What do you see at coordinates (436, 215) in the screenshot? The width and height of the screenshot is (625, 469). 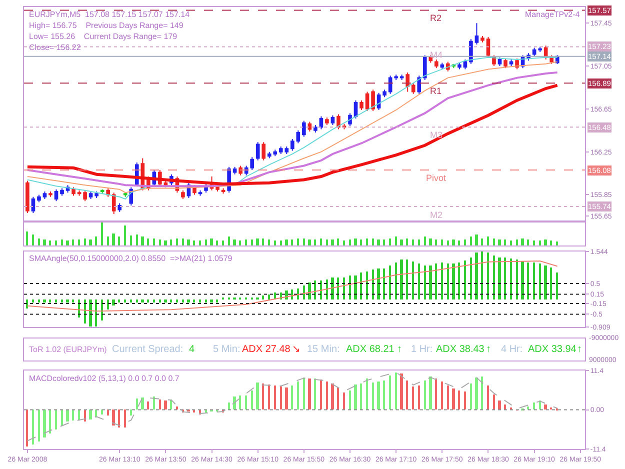 I see `annotation: M2` at bounding box center [436, 215].